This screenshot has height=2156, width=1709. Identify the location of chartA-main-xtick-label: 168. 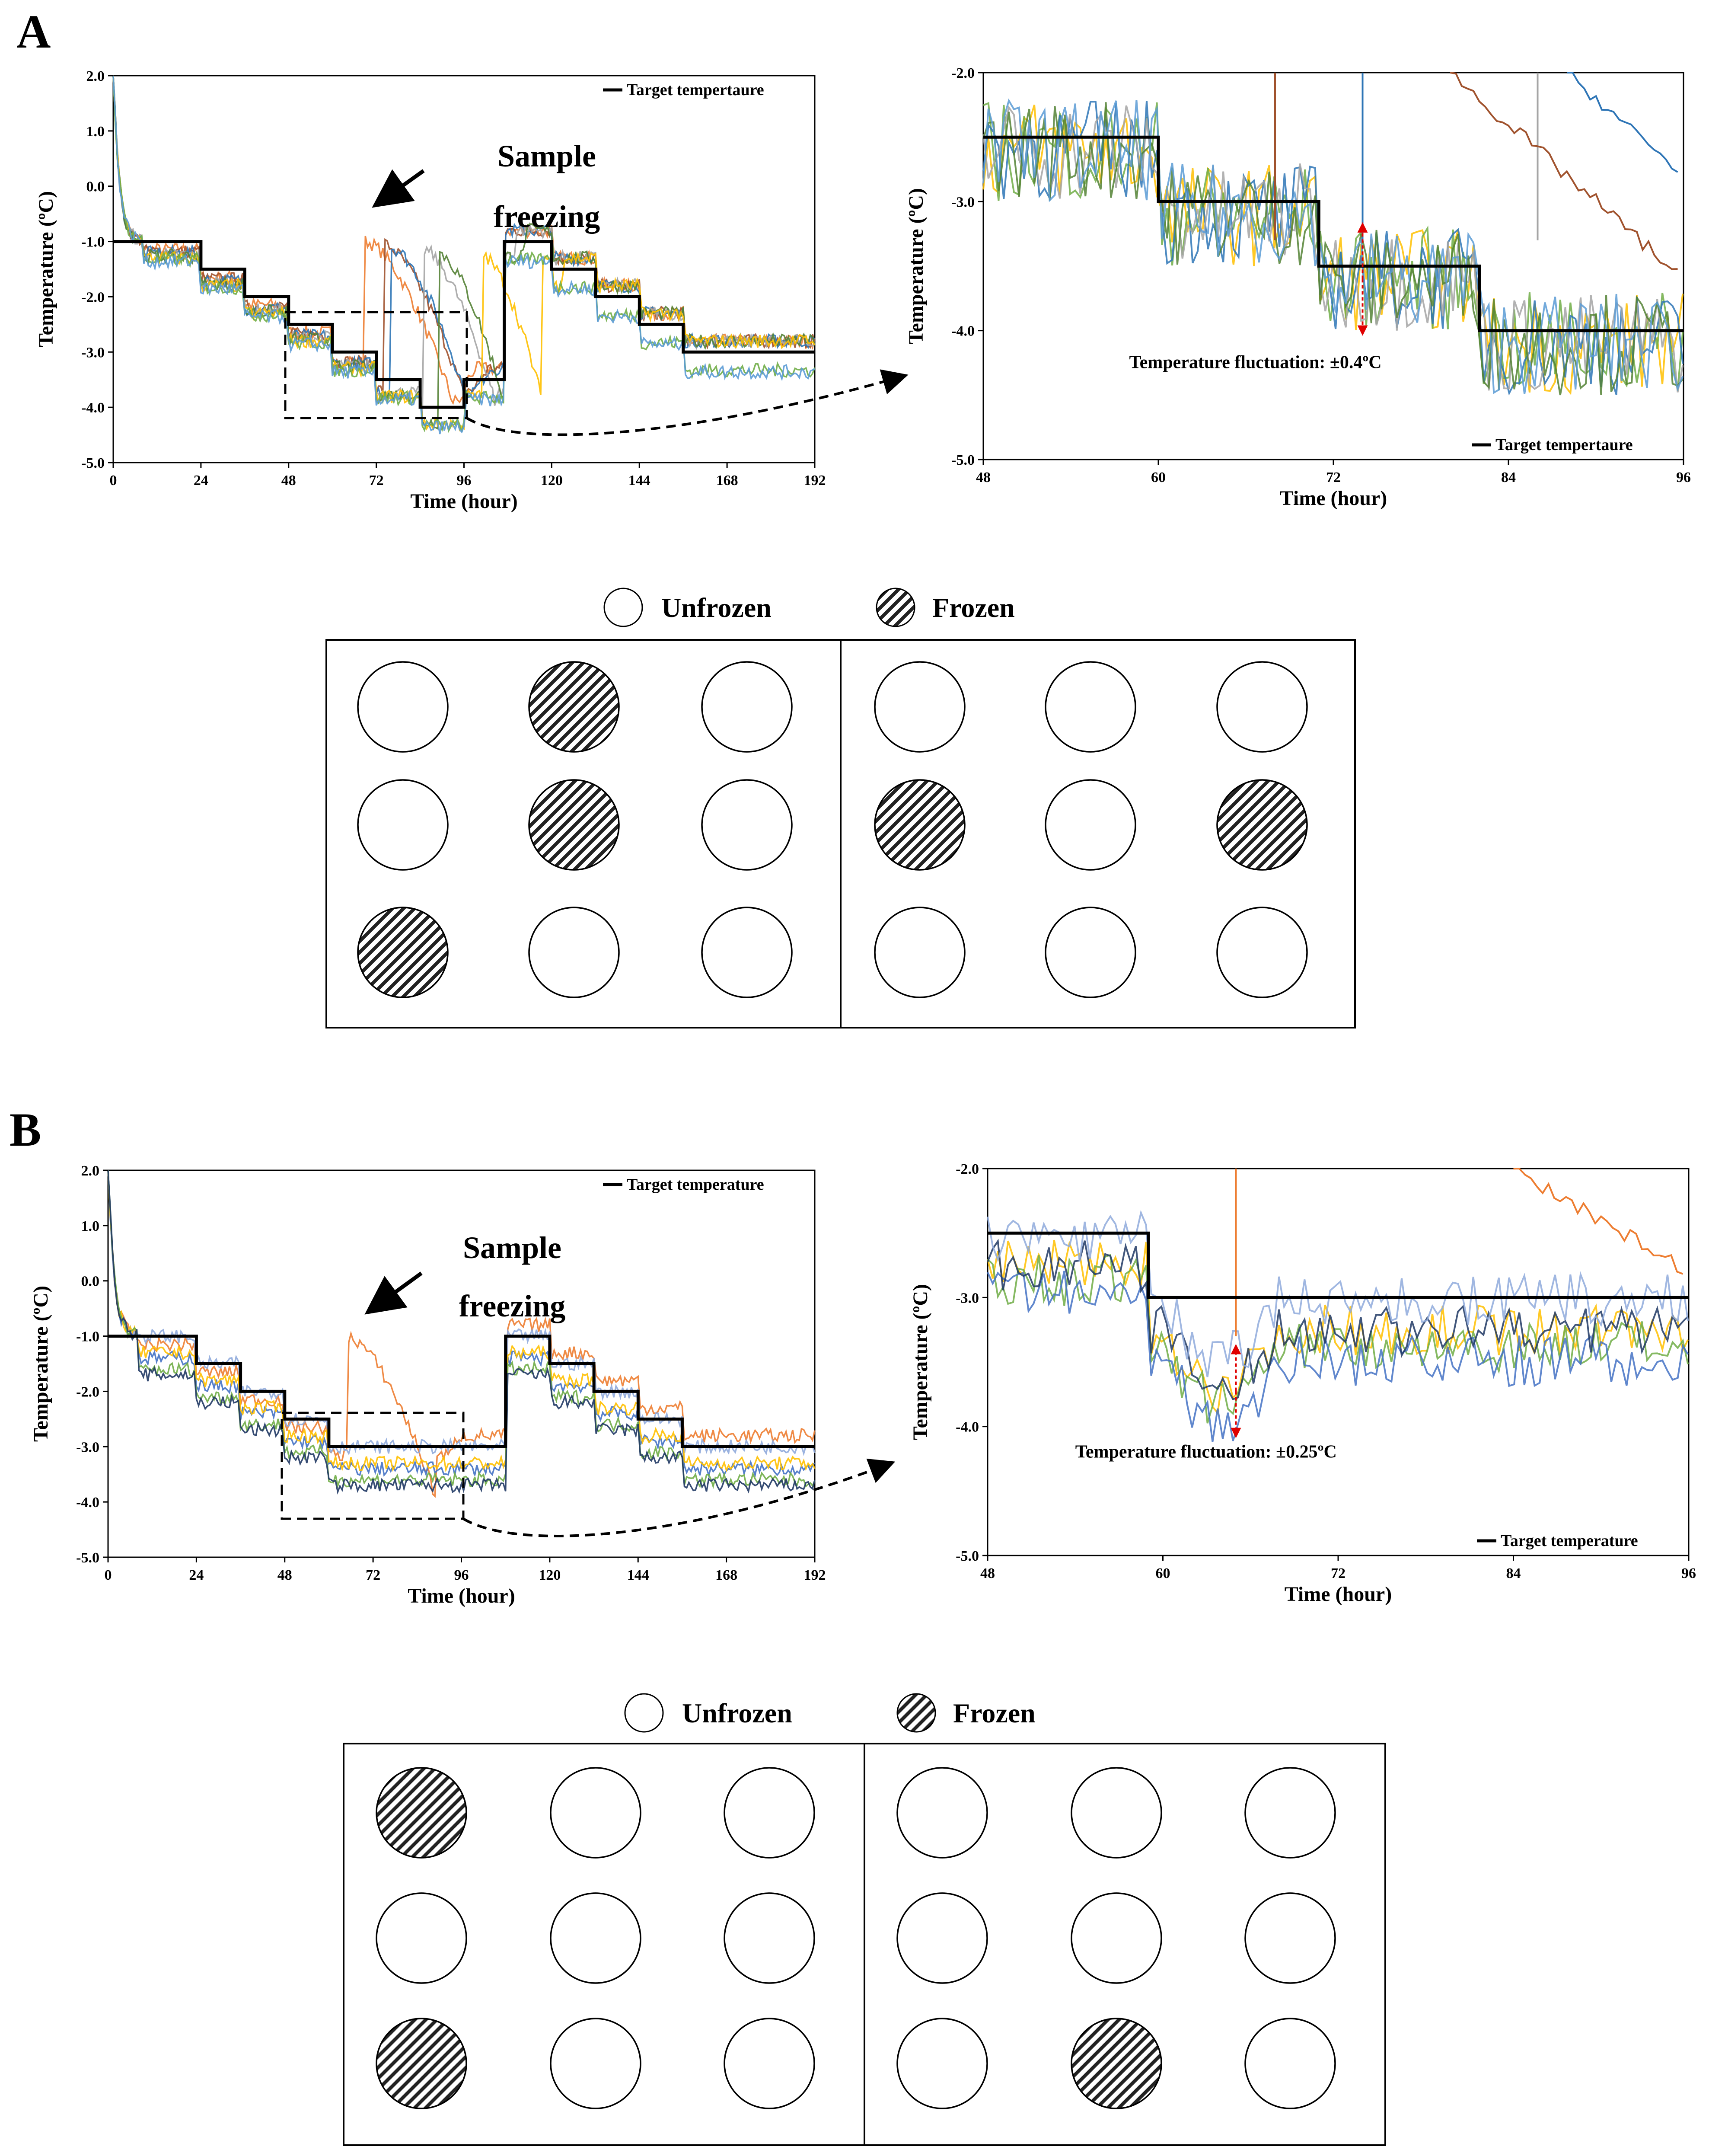
(727, 481).